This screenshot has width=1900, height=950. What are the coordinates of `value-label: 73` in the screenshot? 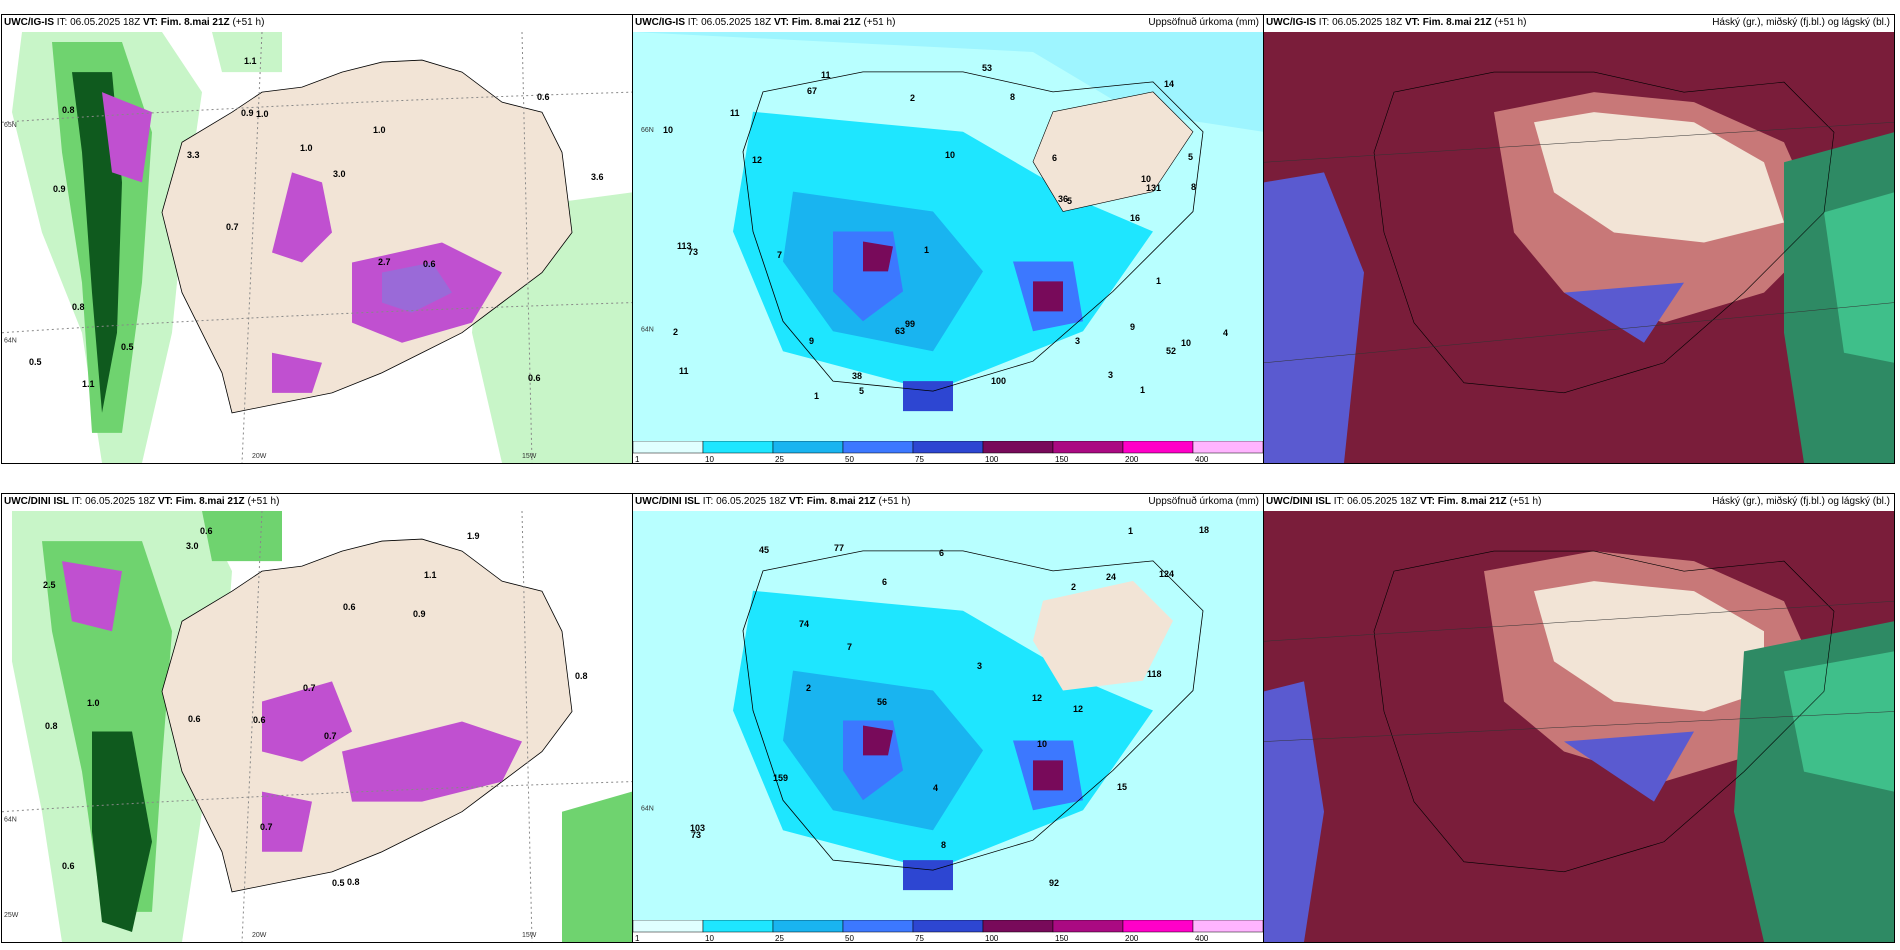 It's located at (696, 835).